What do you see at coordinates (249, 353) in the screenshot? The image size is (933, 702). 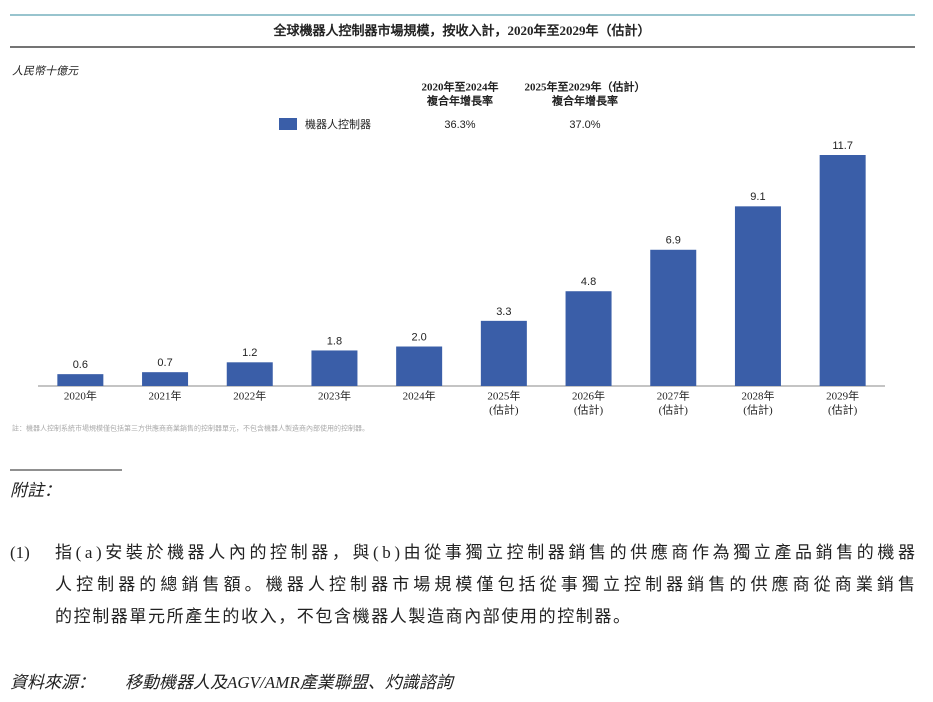 I see `value-label: 1.2` at bounding box center [249, 353].